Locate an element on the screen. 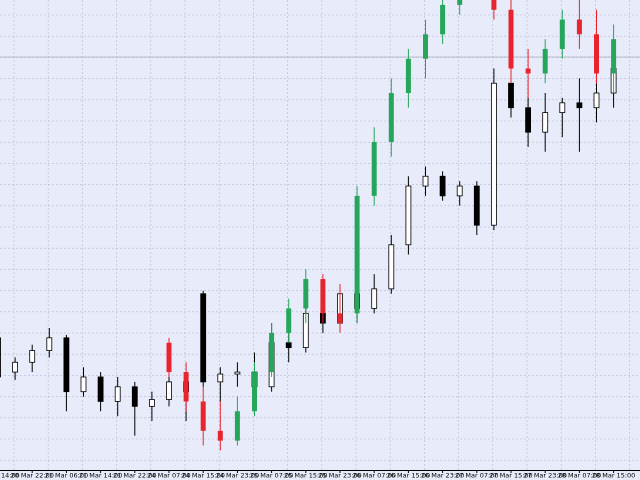 This screenshot has height=480, width=640. x-tick-label: 25 Mar 07:00 is located at coordinates (271, 476).